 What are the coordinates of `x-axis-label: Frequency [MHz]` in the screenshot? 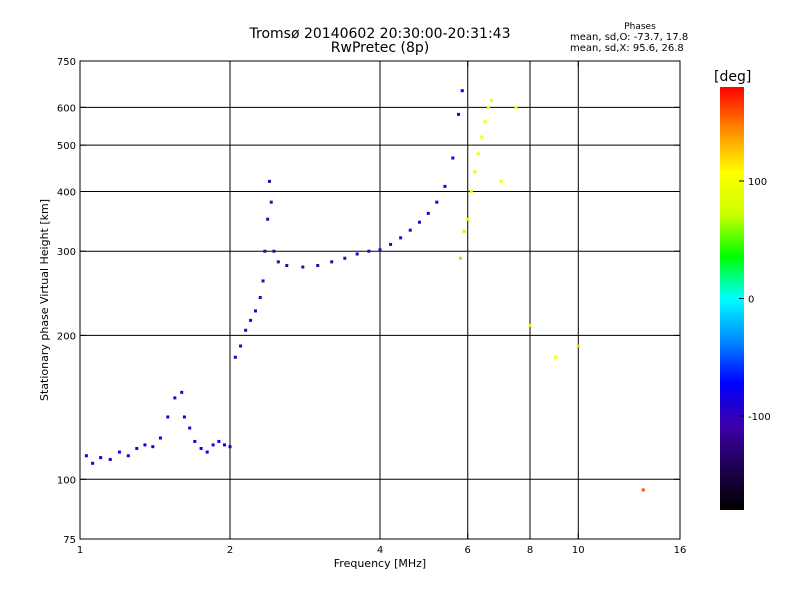 It's located at (380, 563).